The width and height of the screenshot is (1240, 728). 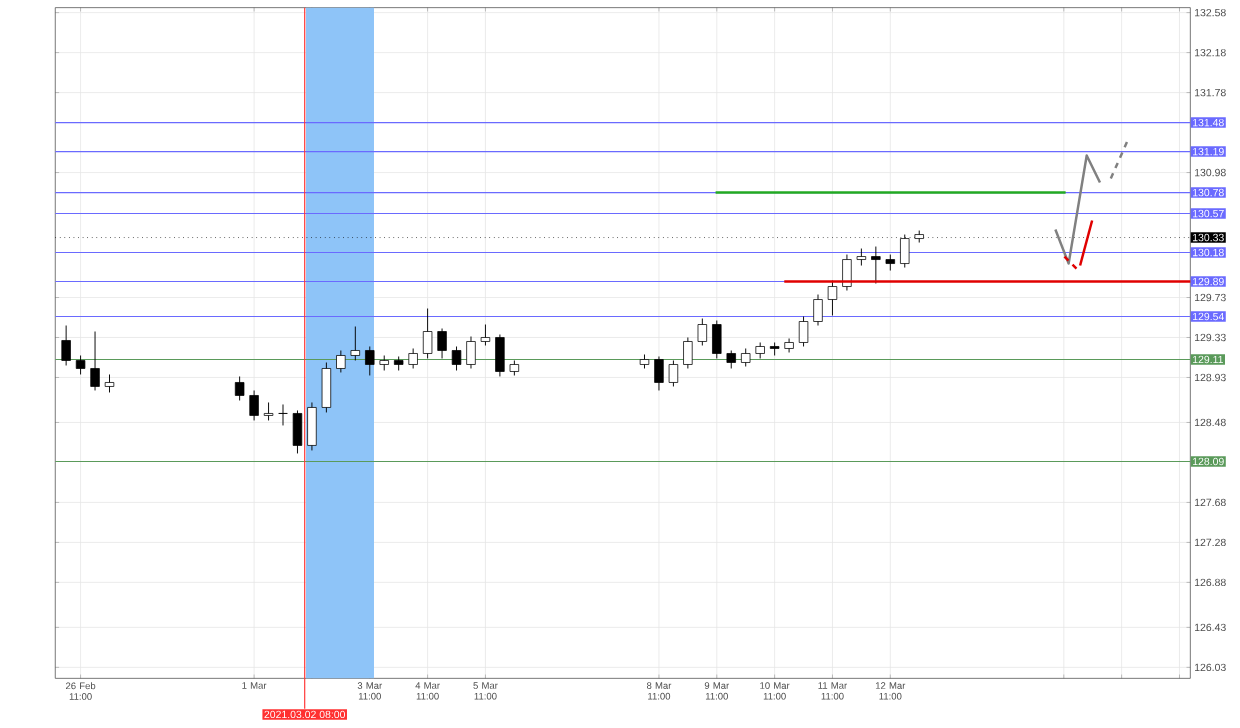 I want to click on line-series, so click(x=1078, y=209).